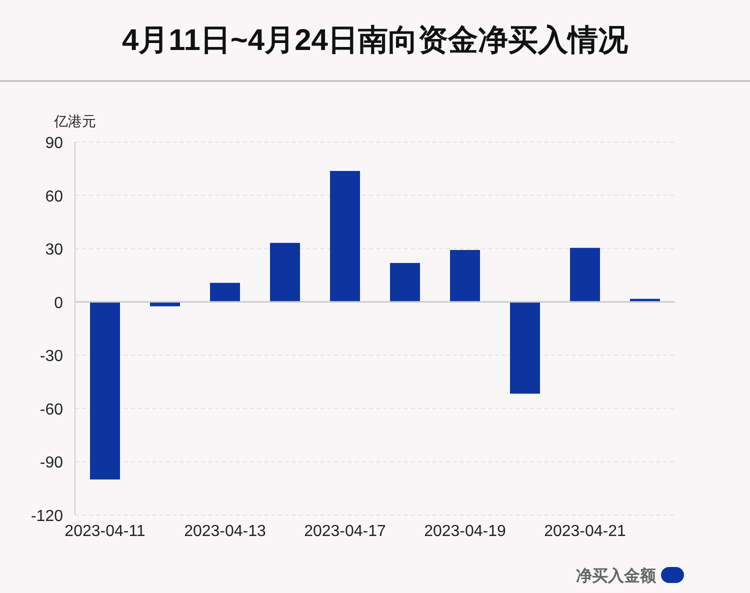  I want to click on y-tick-label: 30, so click(54, 250).